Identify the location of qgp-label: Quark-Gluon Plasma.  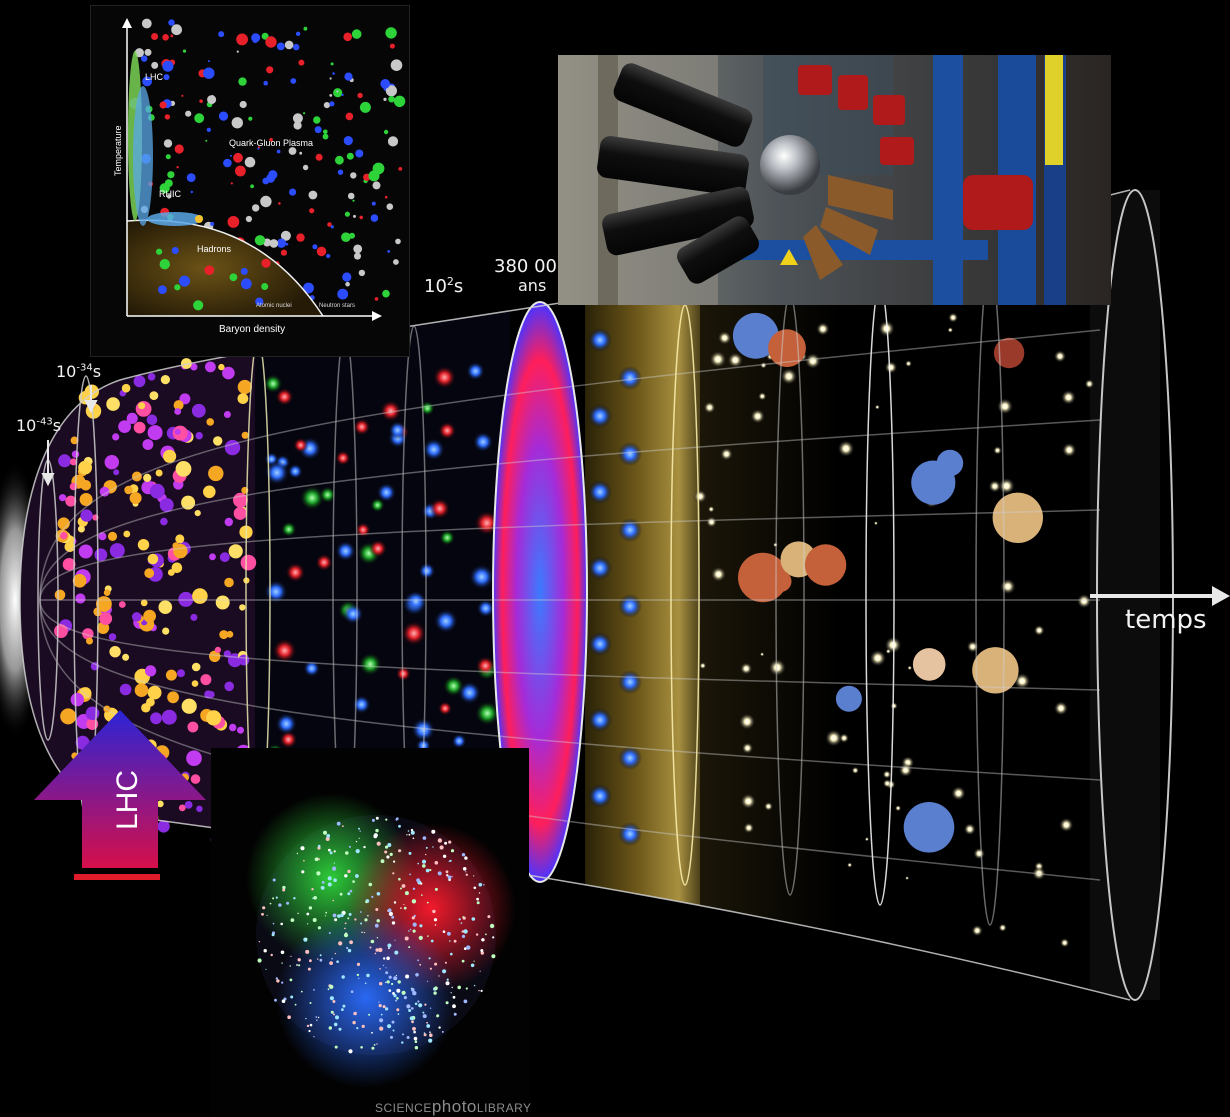
(271, 143).